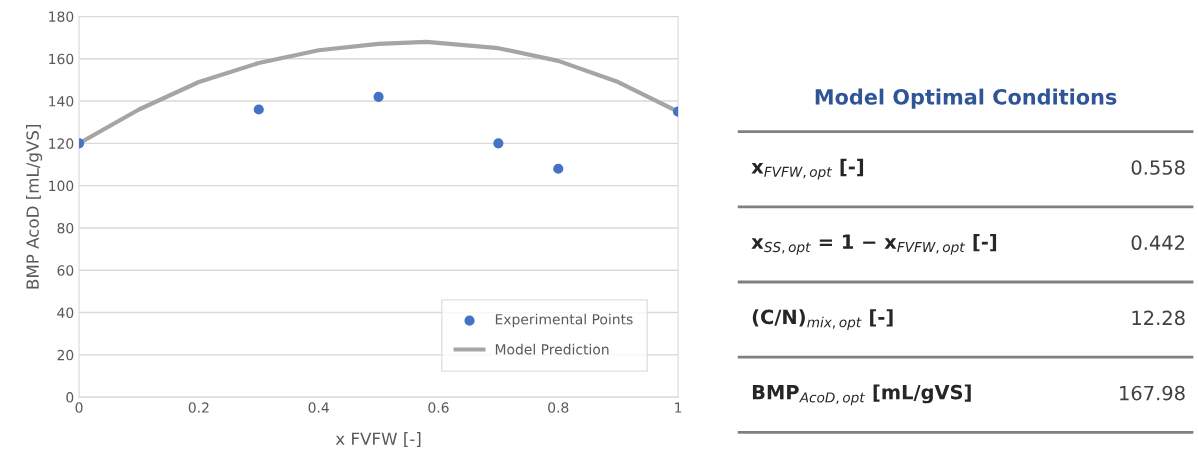  What do you see at coordinates (564, 320) in the screenshot?
I see `legend-label: Experimental Points` at bounding box center [564, 320].